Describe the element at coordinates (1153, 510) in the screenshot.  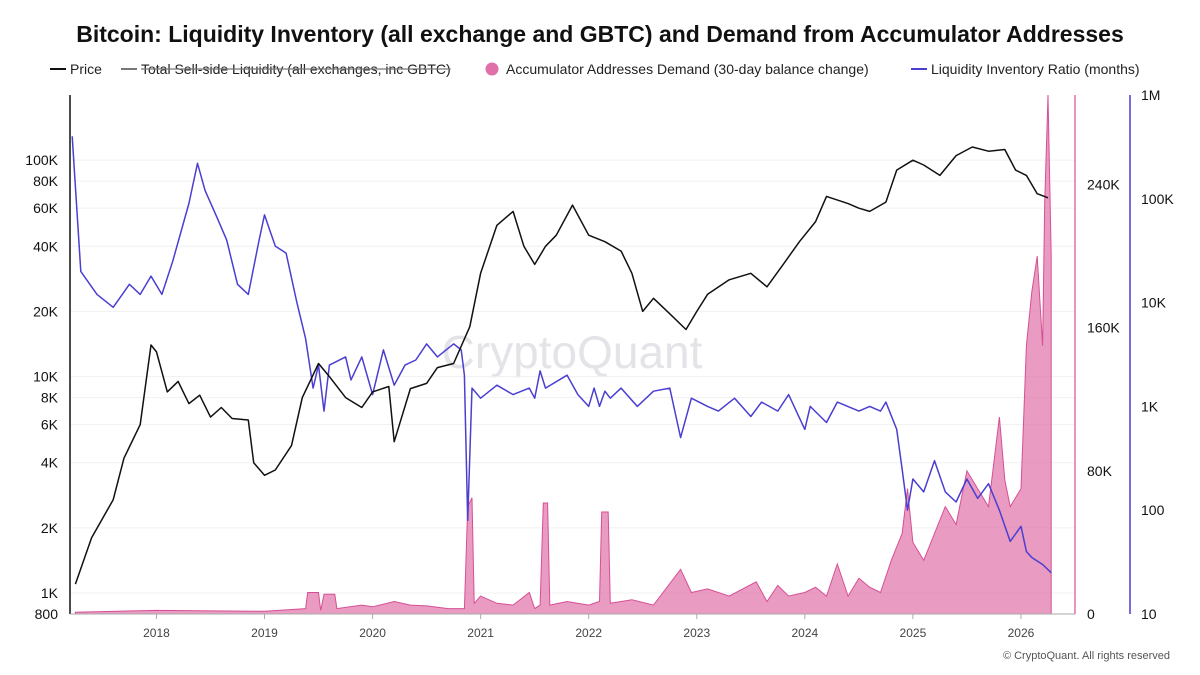
I see `ratio-axis-tick-label: 100` at that location.